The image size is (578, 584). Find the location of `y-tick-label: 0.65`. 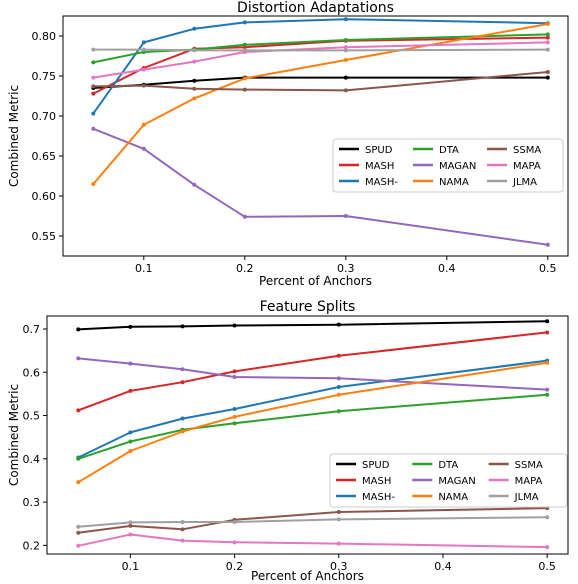

y-tick-label: 0.65 is located at coordinates (44, 156).